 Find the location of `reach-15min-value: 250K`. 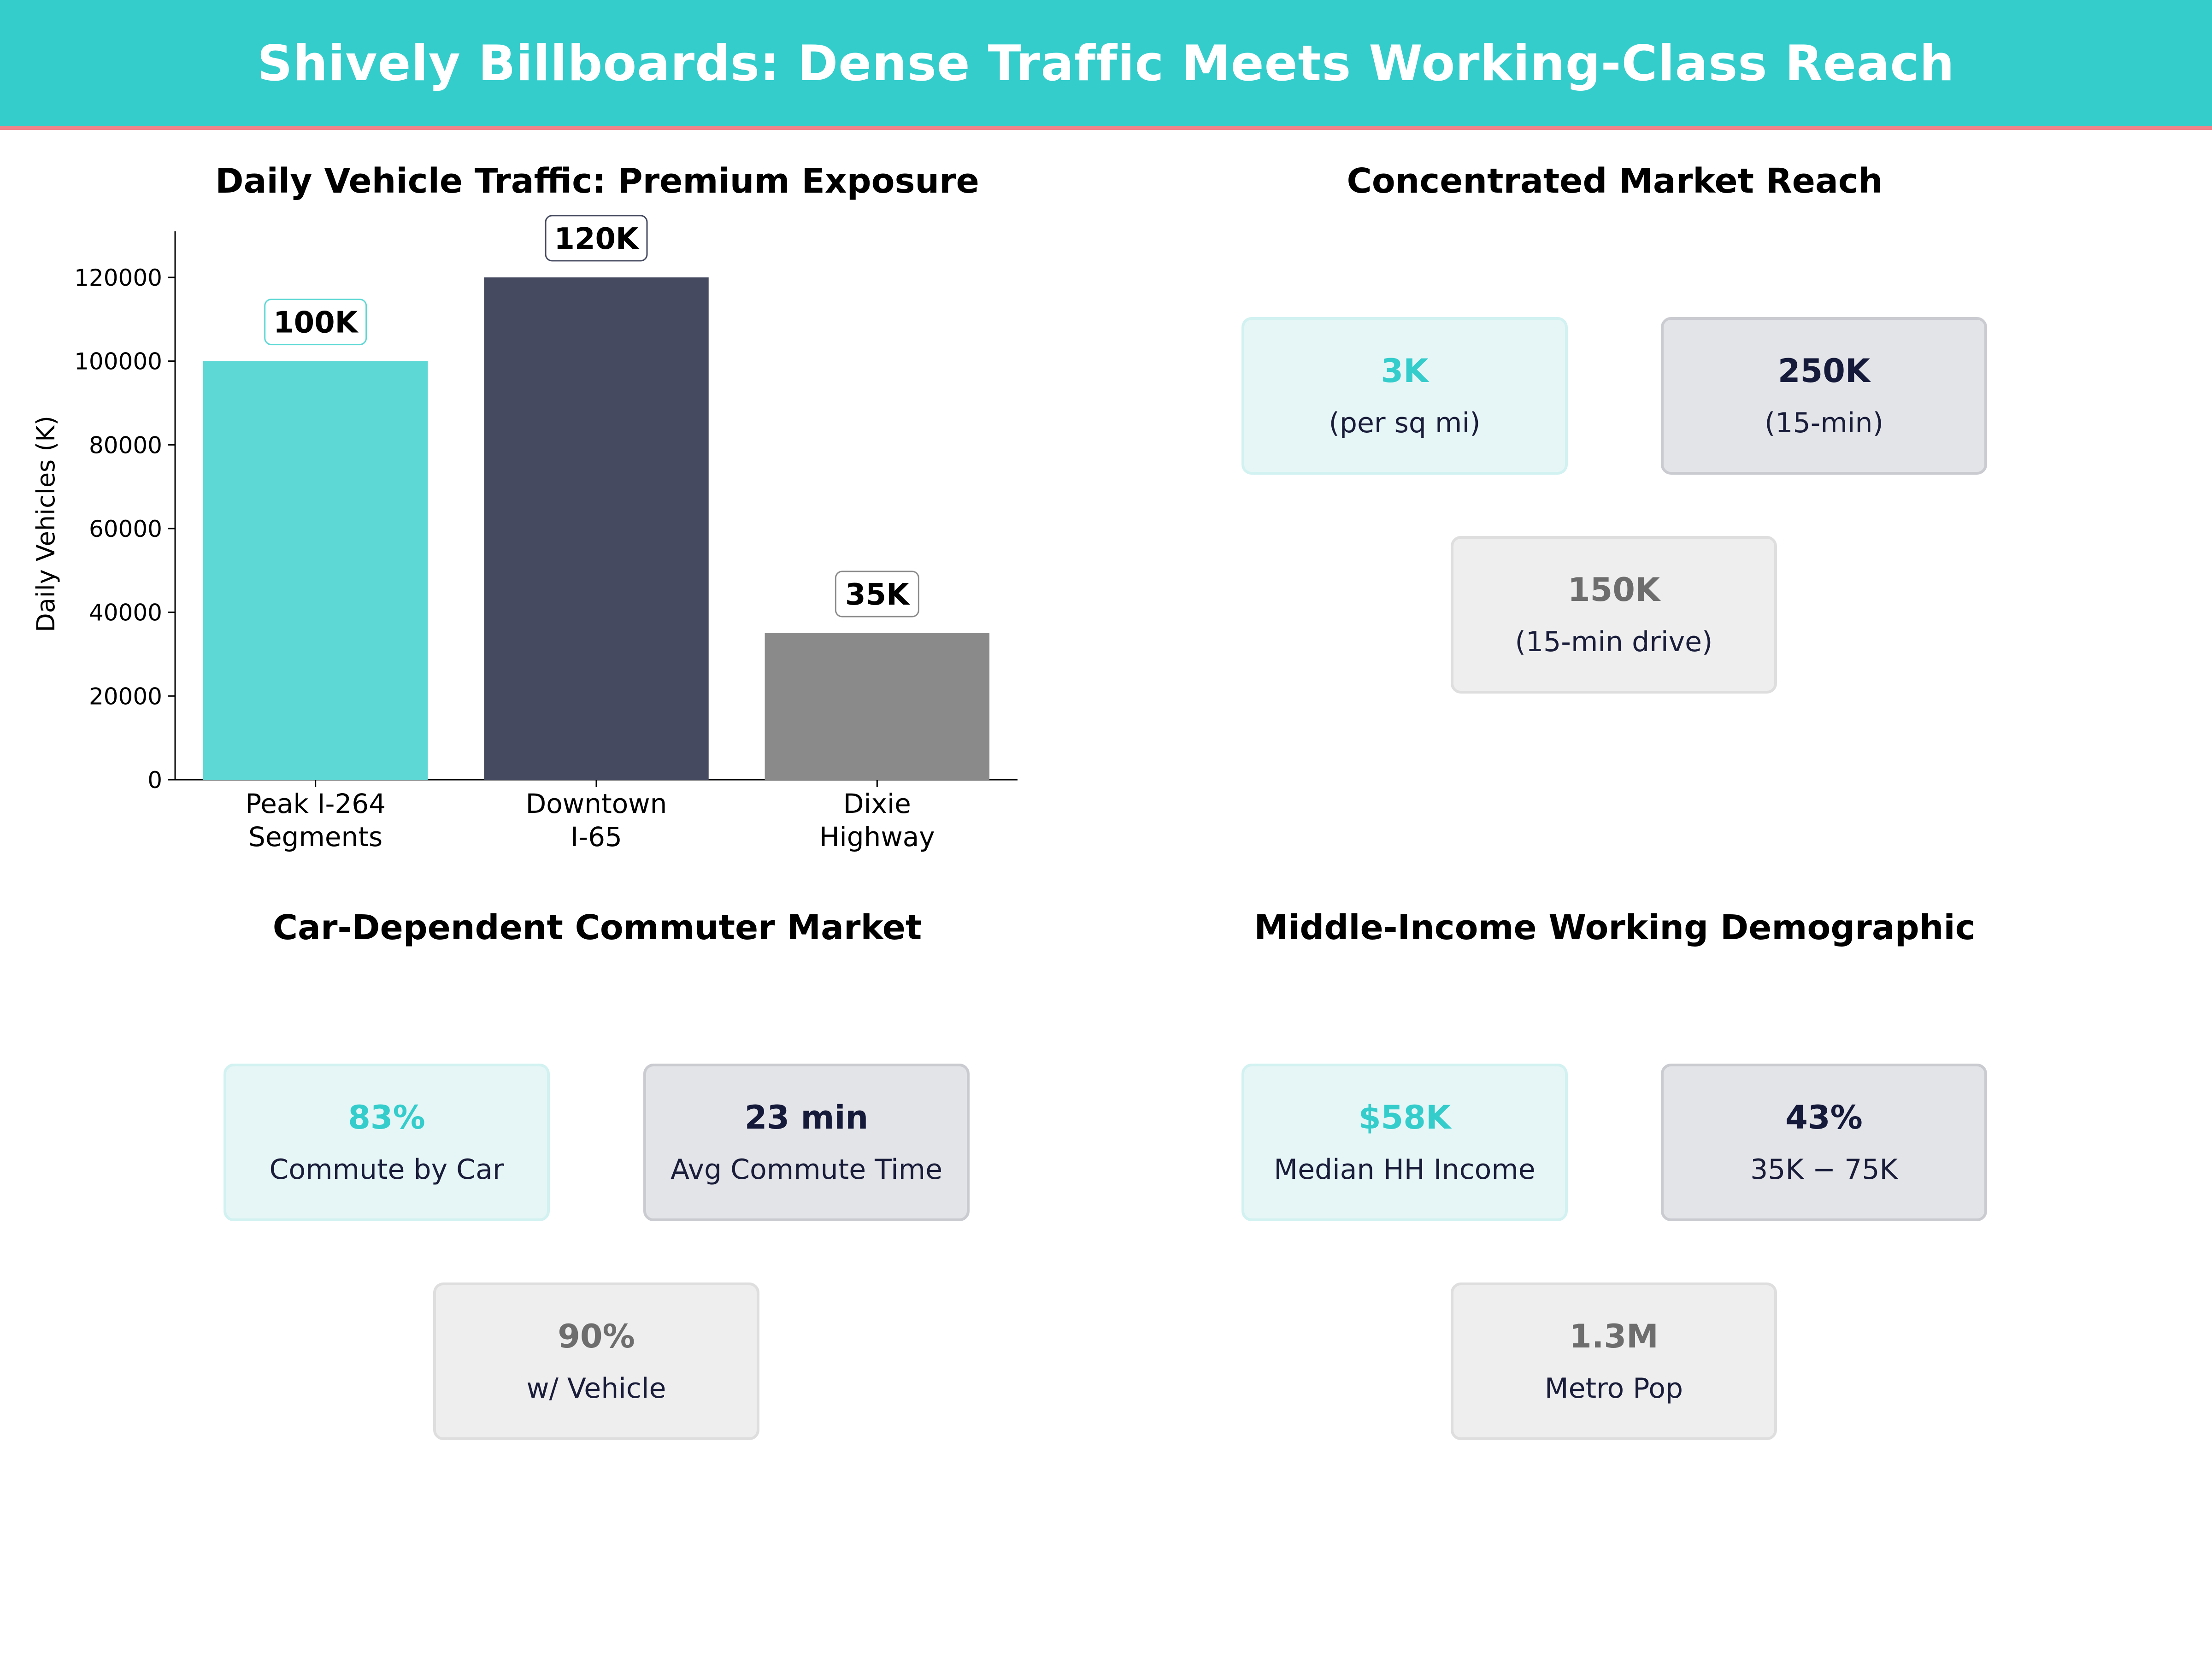

reach-15min-value: 250K is located at coordinates (1824, 371).